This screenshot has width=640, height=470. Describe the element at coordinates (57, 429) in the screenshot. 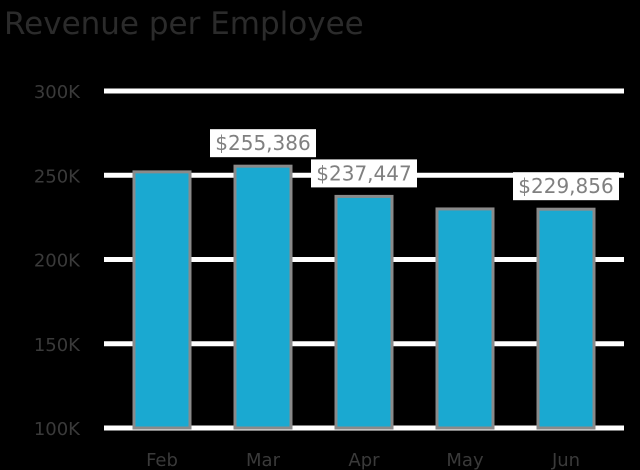

I see `y-tick-label: 100K` at that location.